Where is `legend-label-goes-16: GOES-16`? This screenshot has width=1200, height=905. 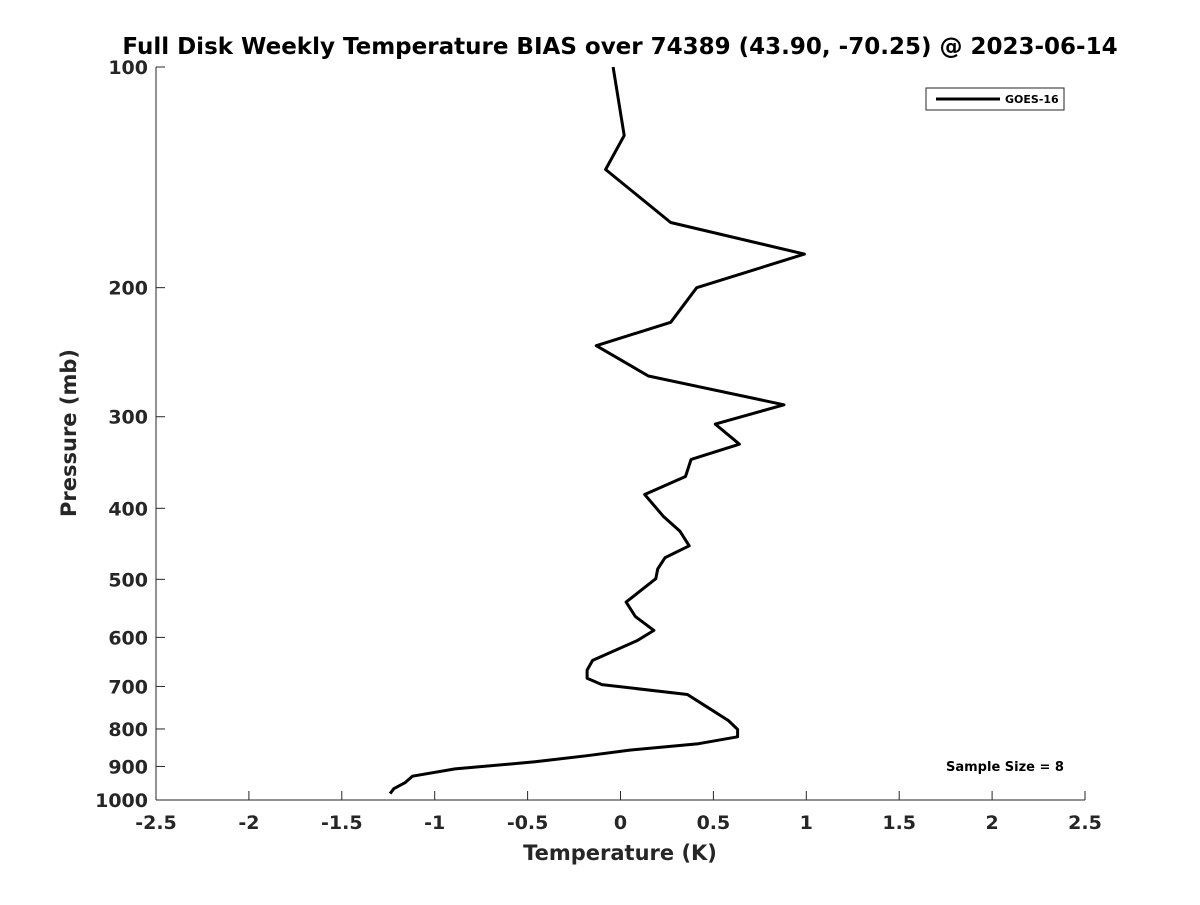
legend-label-goes-16: GOES-16 is located at coordinates (1032, 99).